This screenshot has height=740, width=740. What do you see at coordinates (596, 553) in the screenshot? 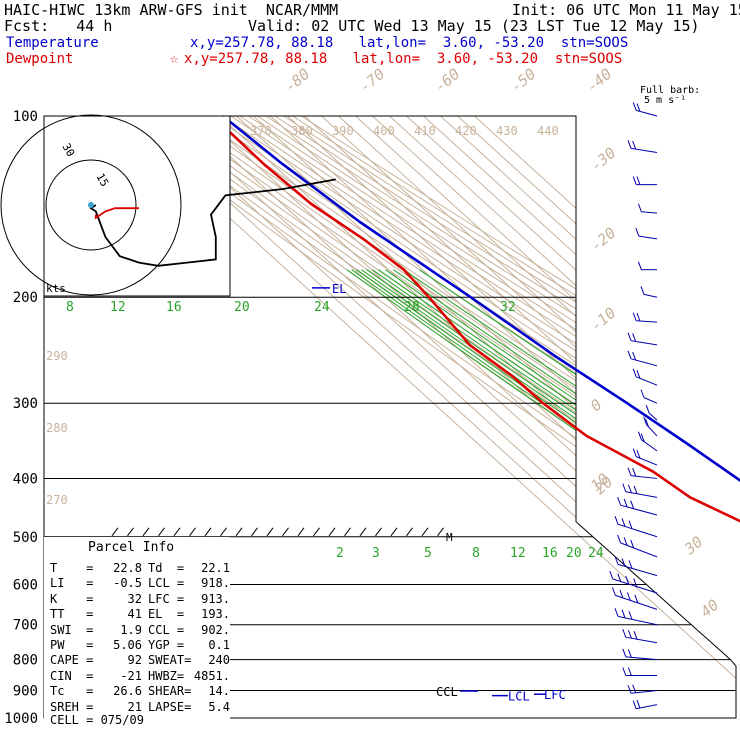
I see `mixing-ratio-label: 24` at bounding box center [596, 553].